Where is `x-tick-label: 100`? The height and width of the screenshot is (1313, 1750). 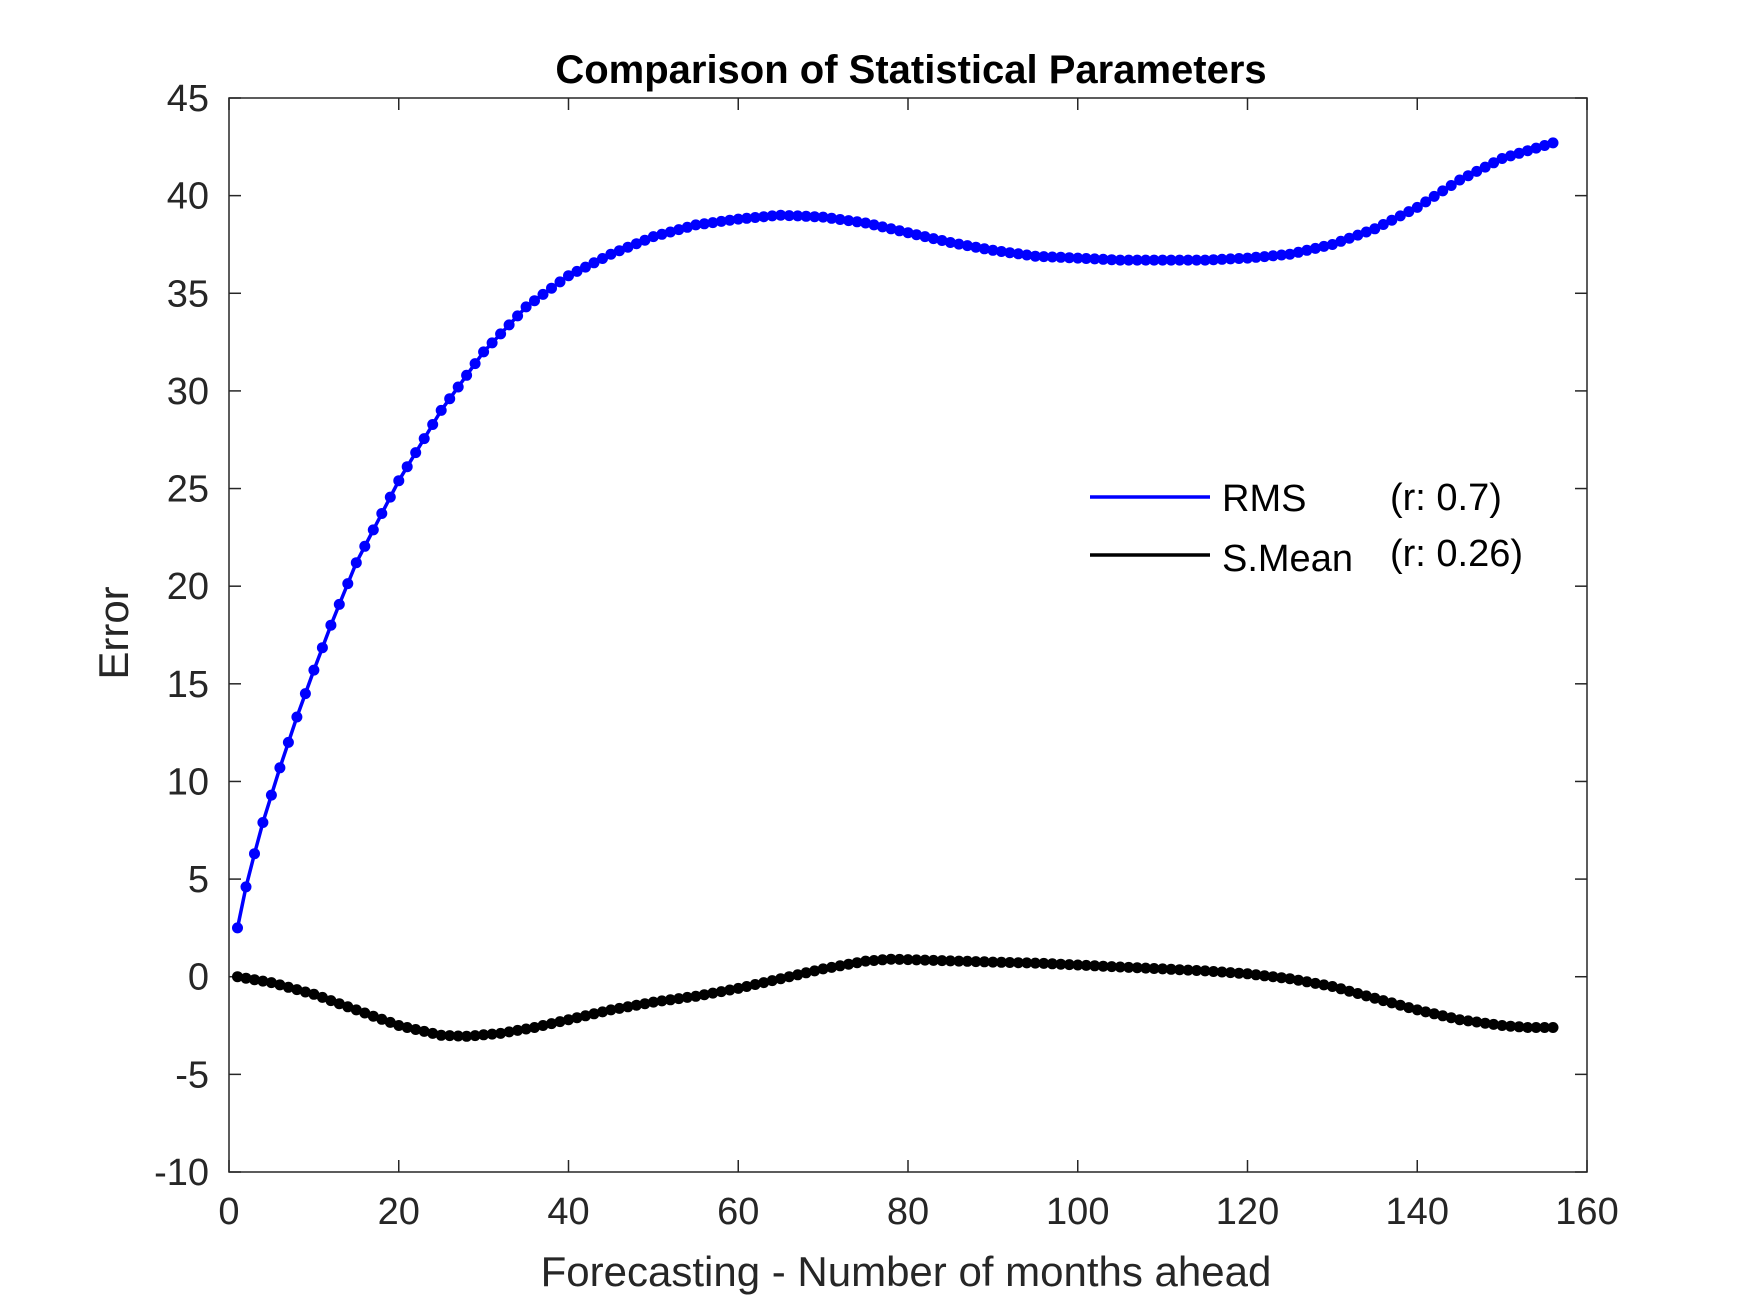
x-tick-label: 100 is located at coordinates (1077, 1212).